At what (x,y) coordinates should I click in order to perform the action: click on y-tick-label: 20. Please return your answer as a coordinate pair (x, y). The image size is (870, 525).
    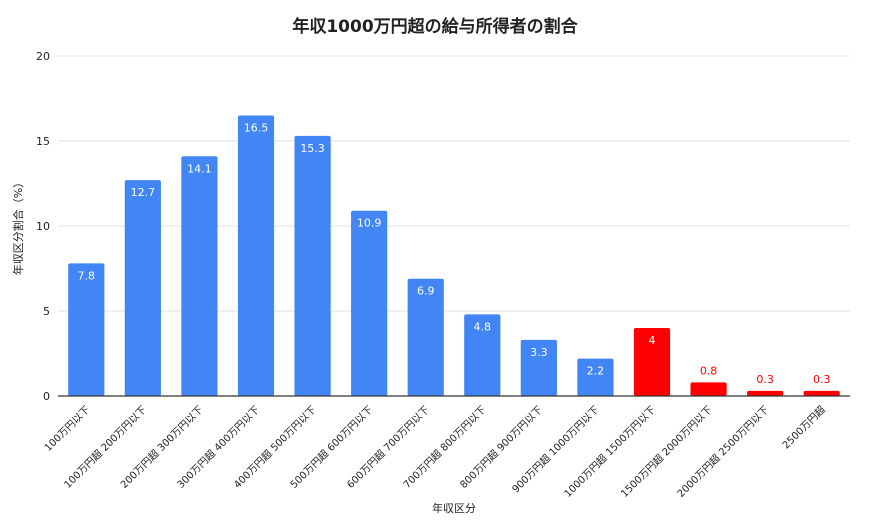
    Looking at the image, I should click on (43, 56).